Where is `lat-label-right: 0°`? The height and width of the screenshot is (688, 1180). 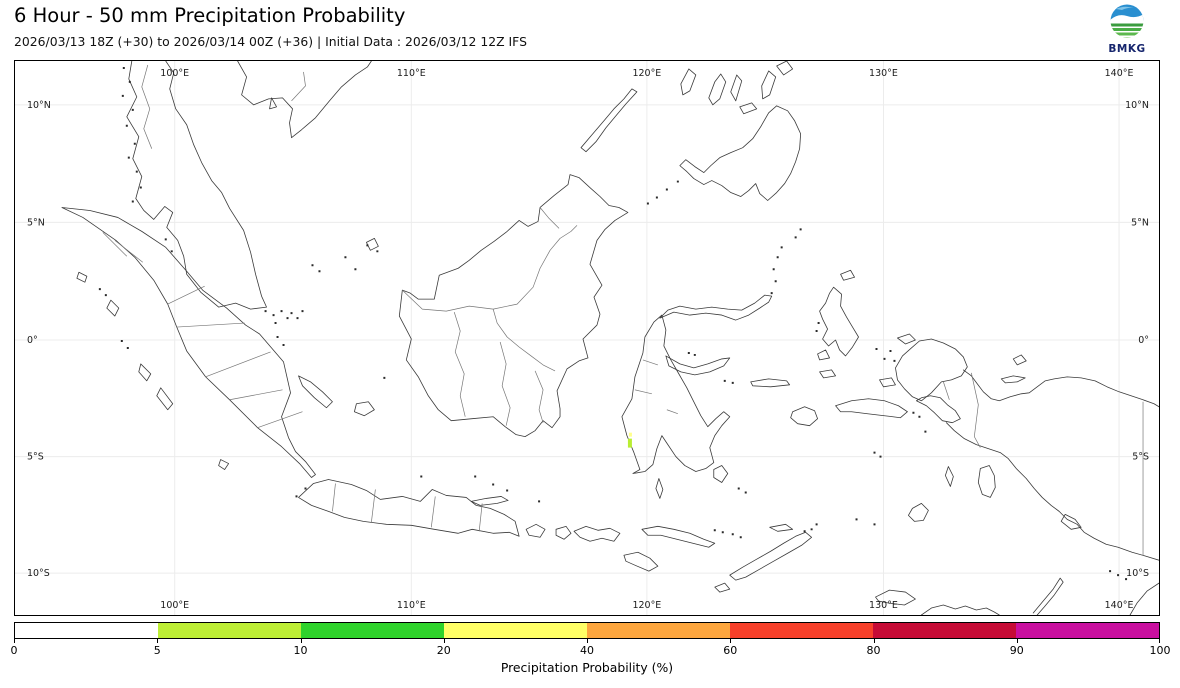 lat-label-right: 0° is located at coordinates (1143, 340).